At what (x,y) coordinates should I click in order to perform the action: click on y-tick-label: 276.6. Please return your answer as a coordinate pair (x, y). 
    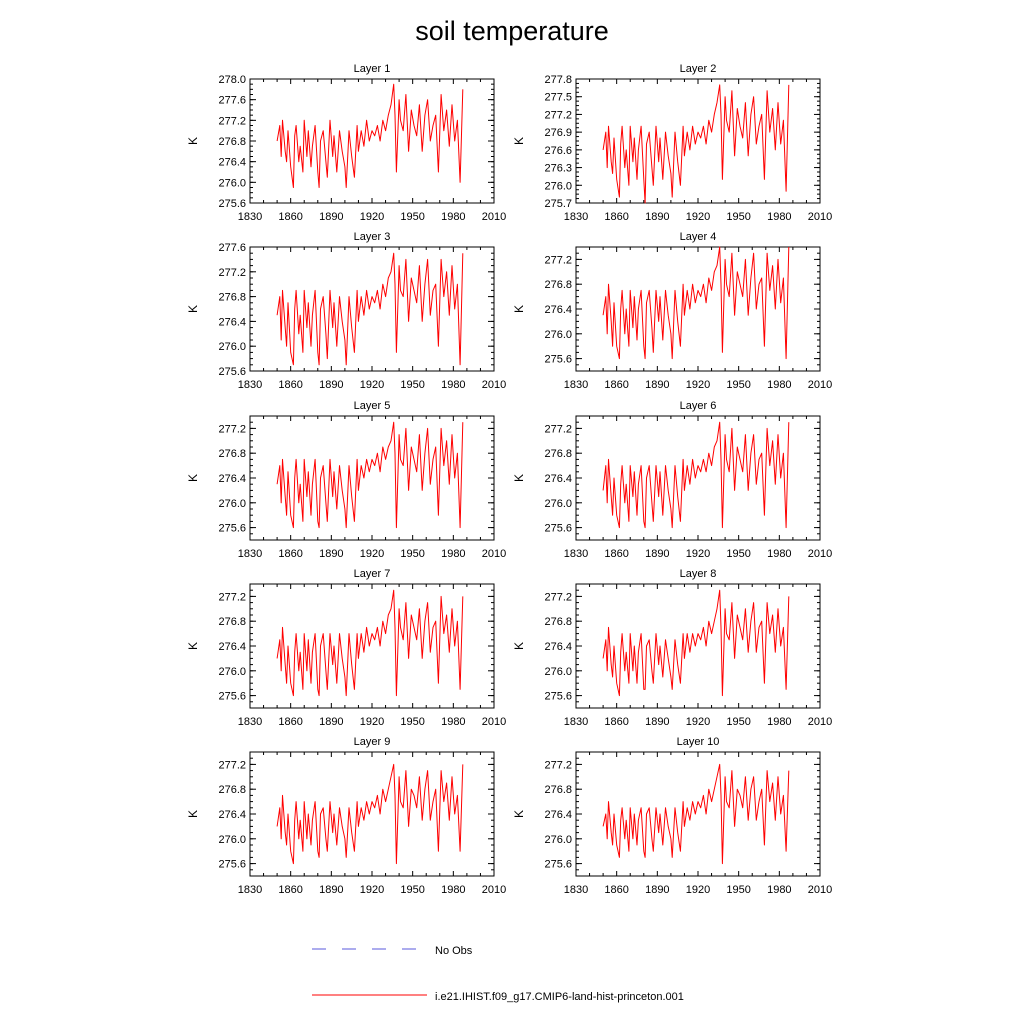
    Looking at the image, I should click on (558, 151).